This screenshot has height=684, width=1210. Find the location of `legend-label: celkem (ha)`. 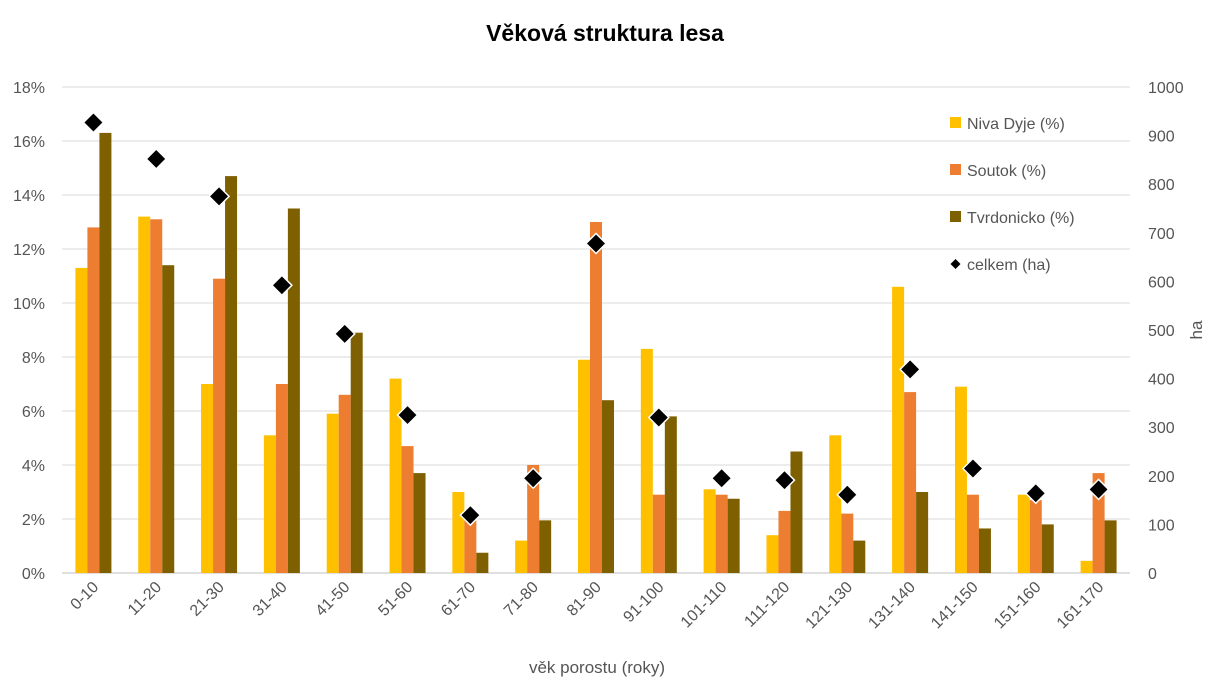

legend-label: celkem (ha) is located at coordinates (1009, 265).